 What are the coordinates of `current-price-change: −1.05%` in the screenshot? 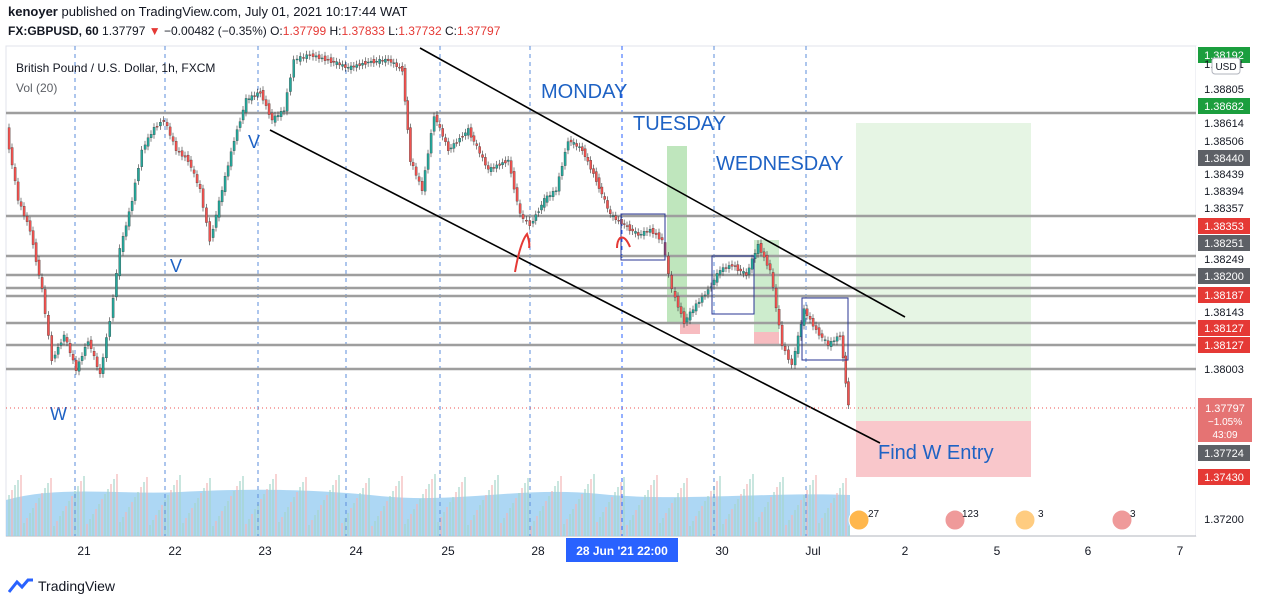 It's located at (1225, 422).